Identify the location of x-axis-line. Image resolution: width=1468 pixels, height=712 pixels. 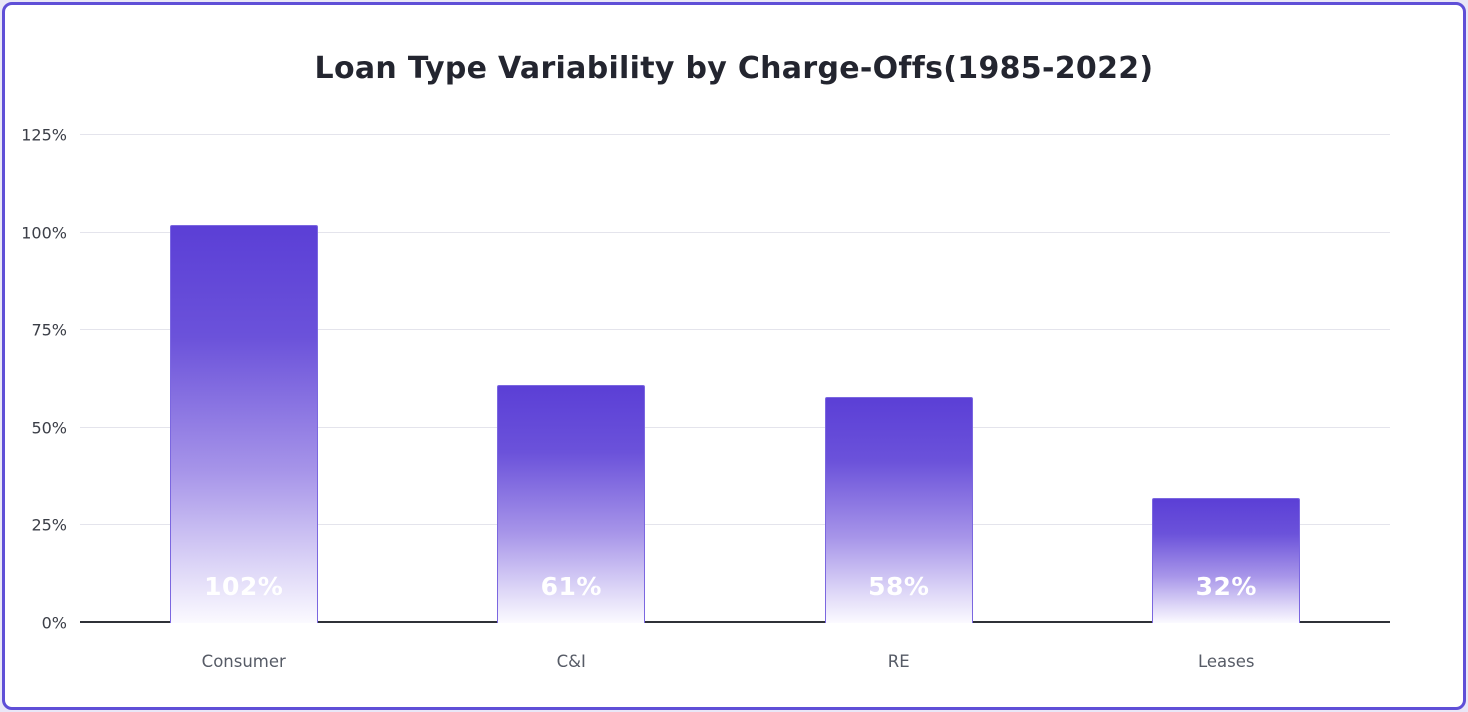
(735, 622).